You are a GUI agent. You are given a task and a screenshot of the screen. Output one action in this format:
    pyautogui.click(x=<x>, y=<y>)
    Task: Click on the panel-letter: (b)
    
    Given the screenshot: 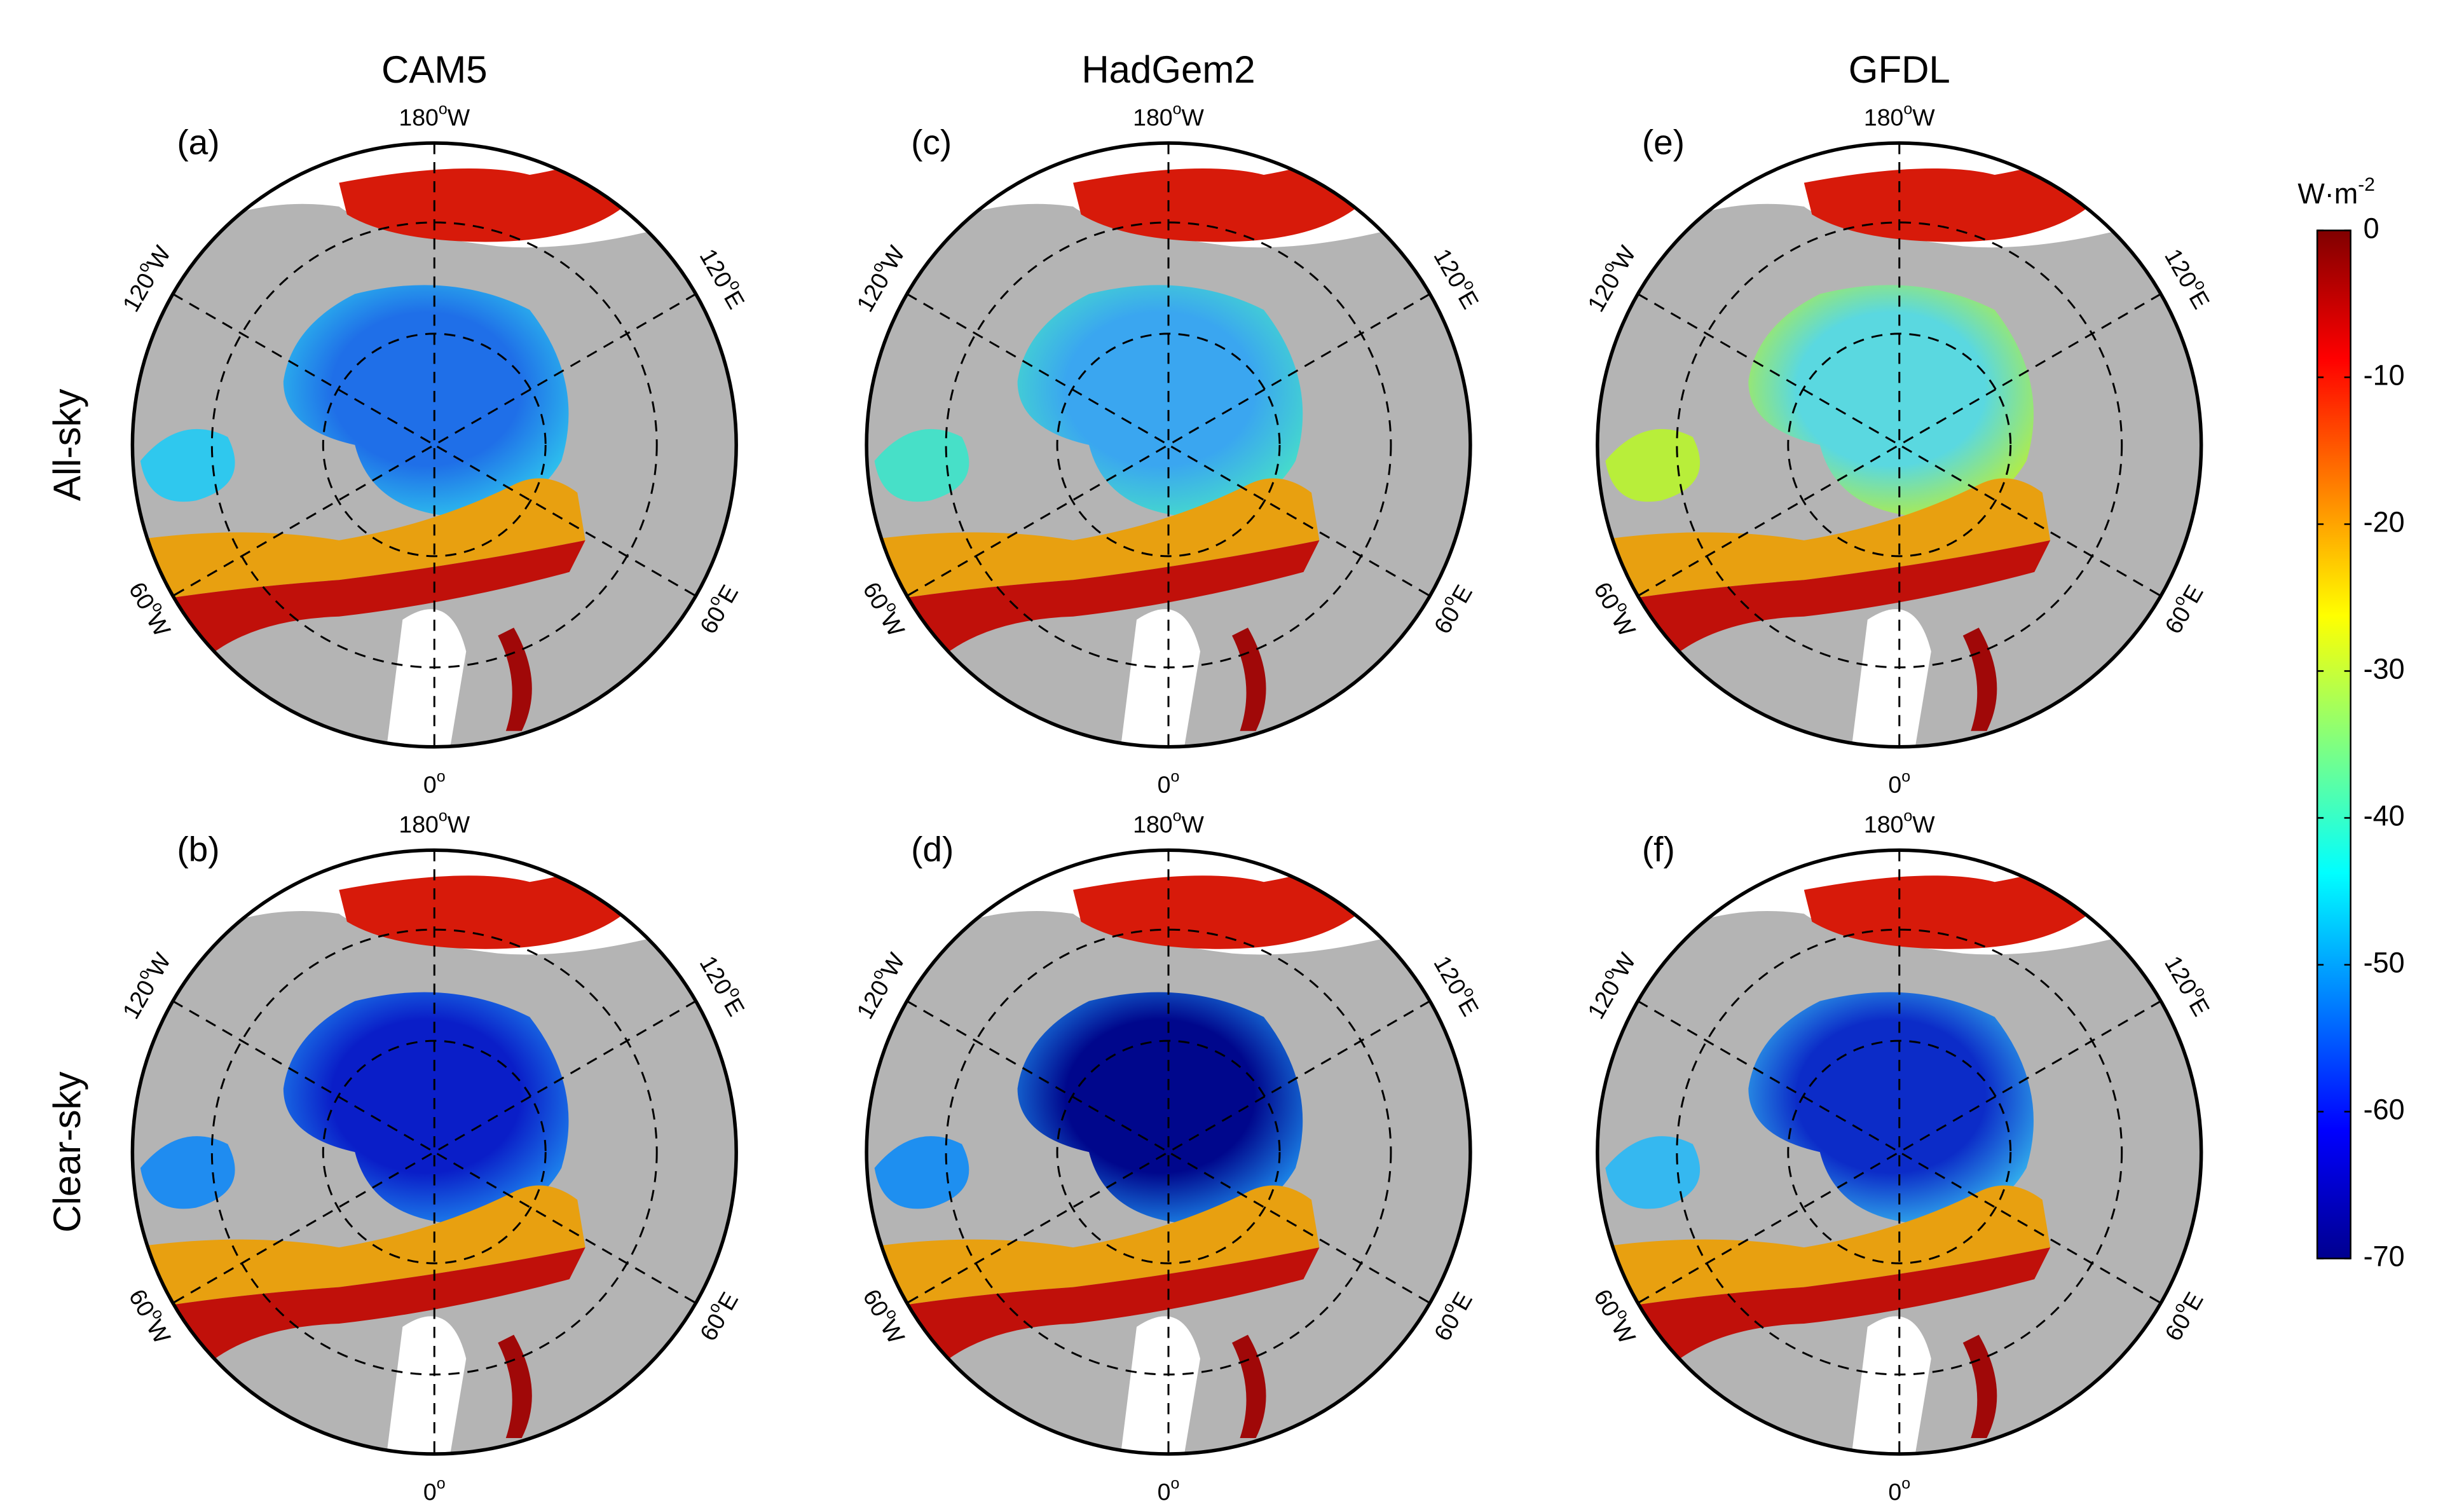 What is the action you would take?
    pyautogui.click(x=198, y=849)
    